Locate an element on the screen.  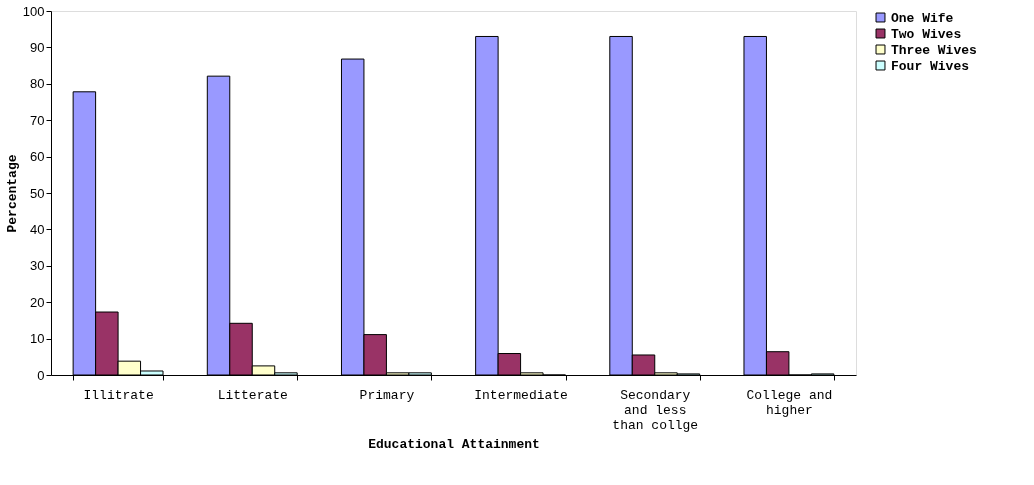
y-tick-label: 80 is located at coordinates (37, 84).